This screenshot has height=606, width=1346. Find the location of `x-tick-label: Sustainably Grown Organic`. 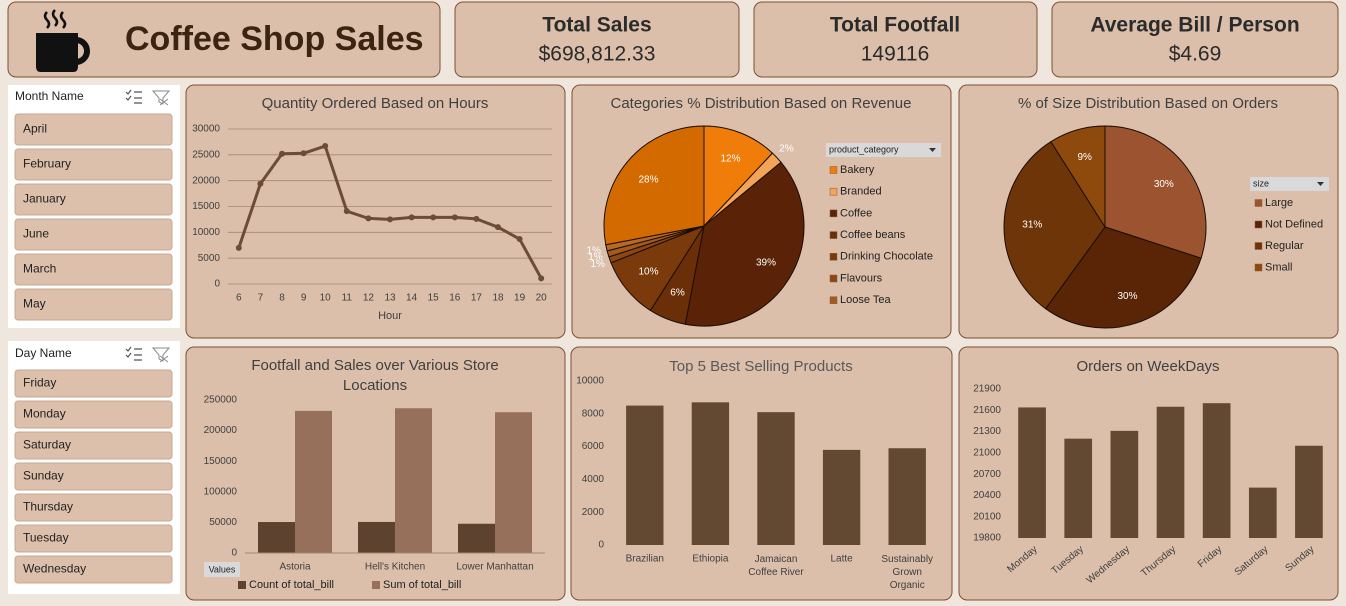

x-tick-label: Sustainably Grown Organic is located at coordinates (907, 572).